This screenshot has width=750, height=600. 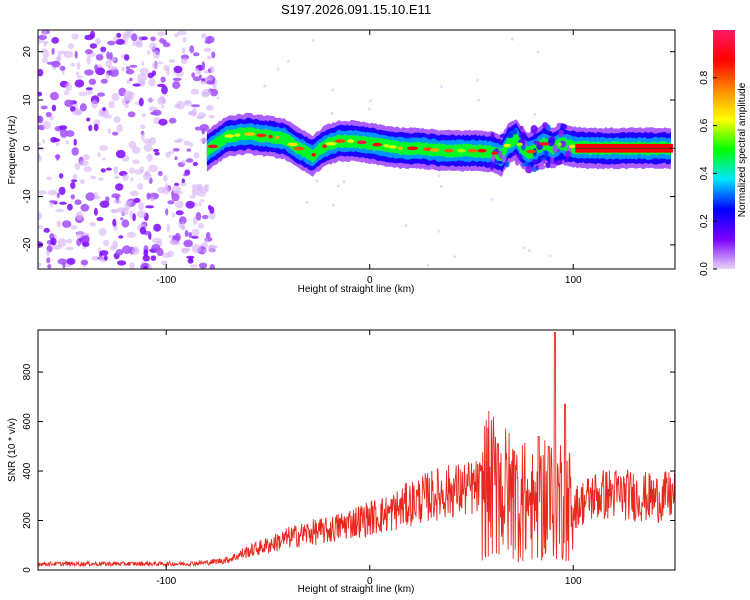 What do you see at coordinates (166, 280) in the screenshot?
I see `x-tick-label: -100` at bounding box center [166, 280].